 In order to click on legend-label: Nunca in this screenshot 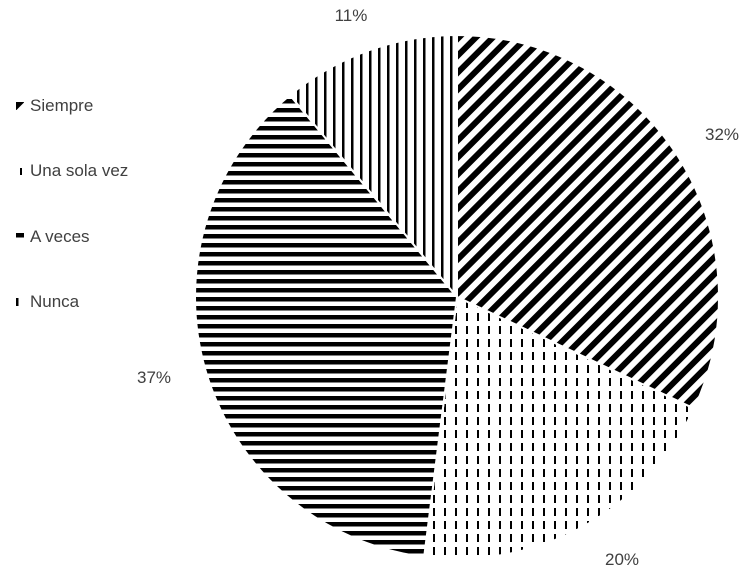, I will do `click(55, 301)`.